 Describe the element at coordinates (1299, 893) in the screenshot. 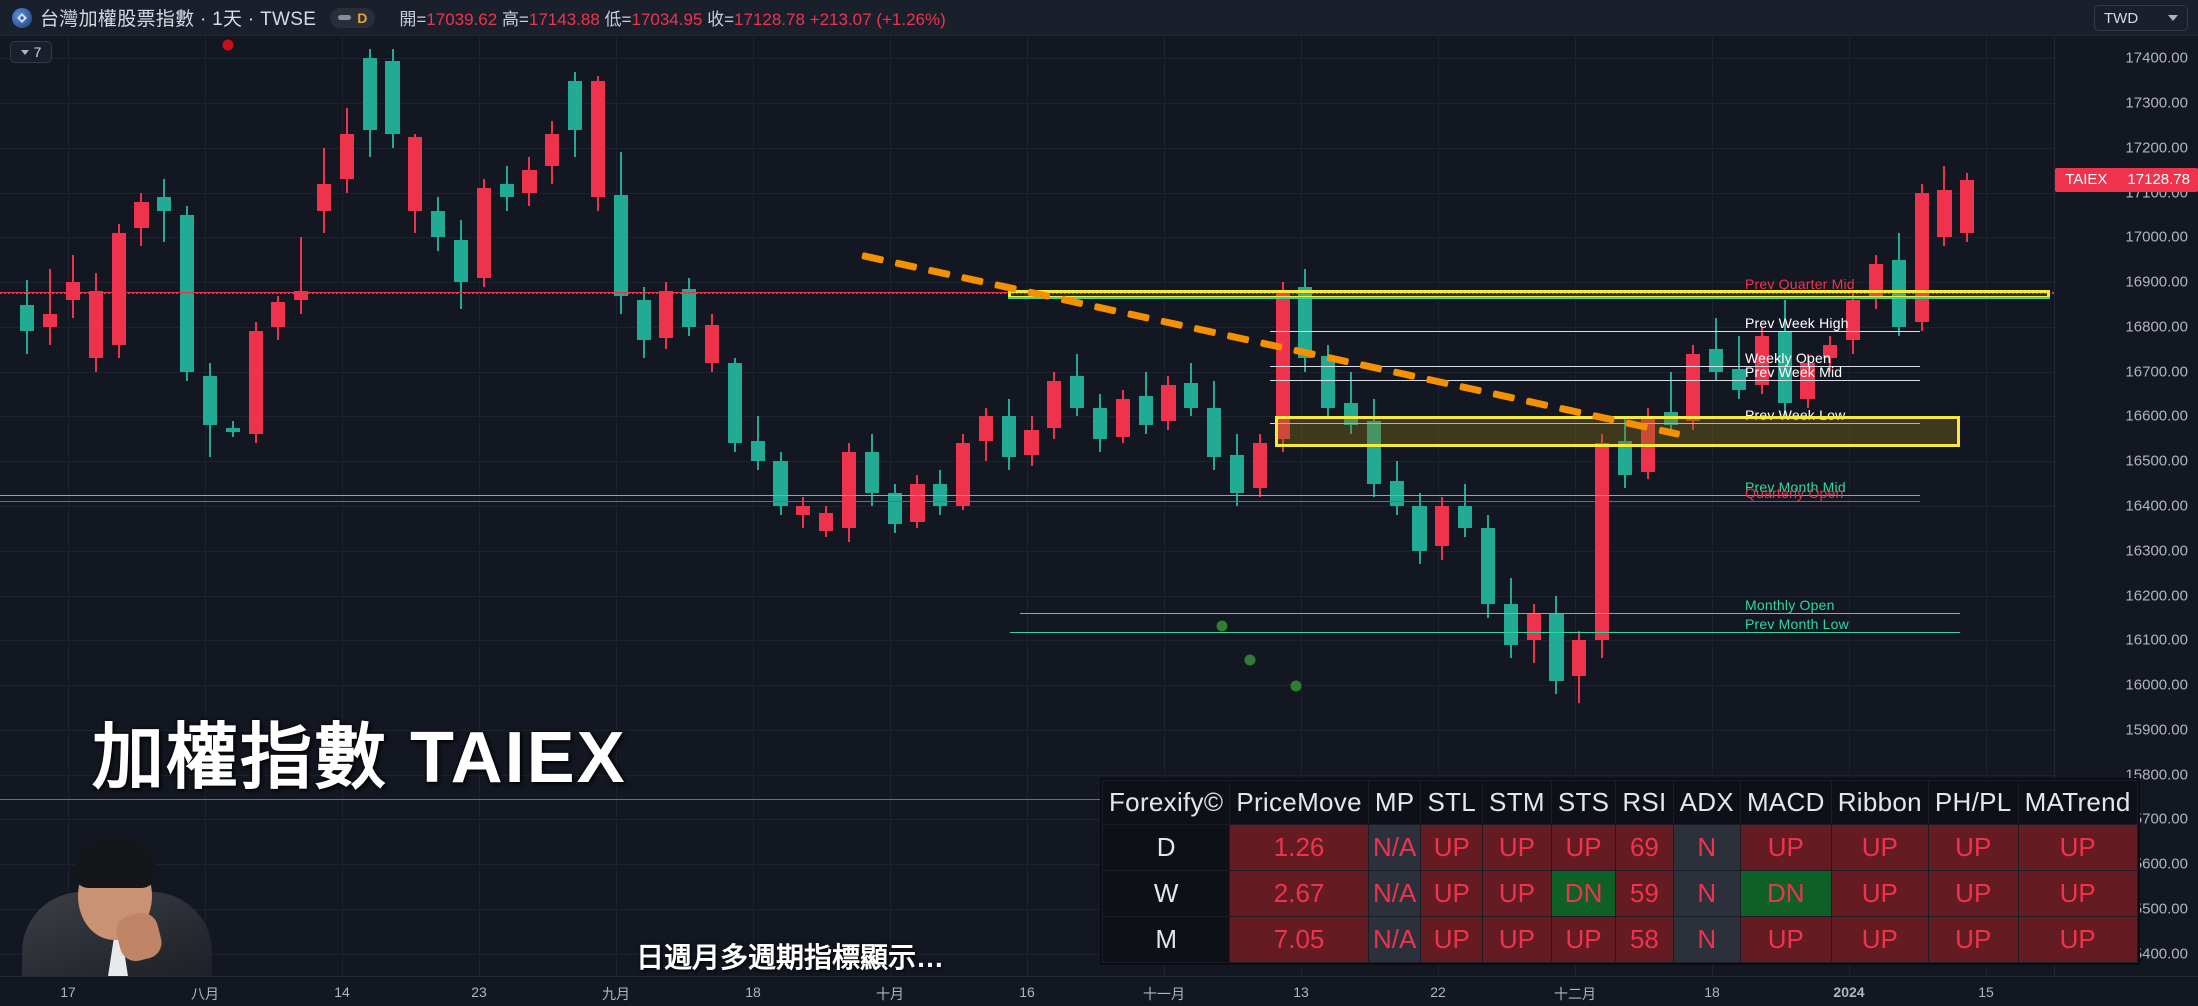

I see `indicator-cell: 2.67` at that location.